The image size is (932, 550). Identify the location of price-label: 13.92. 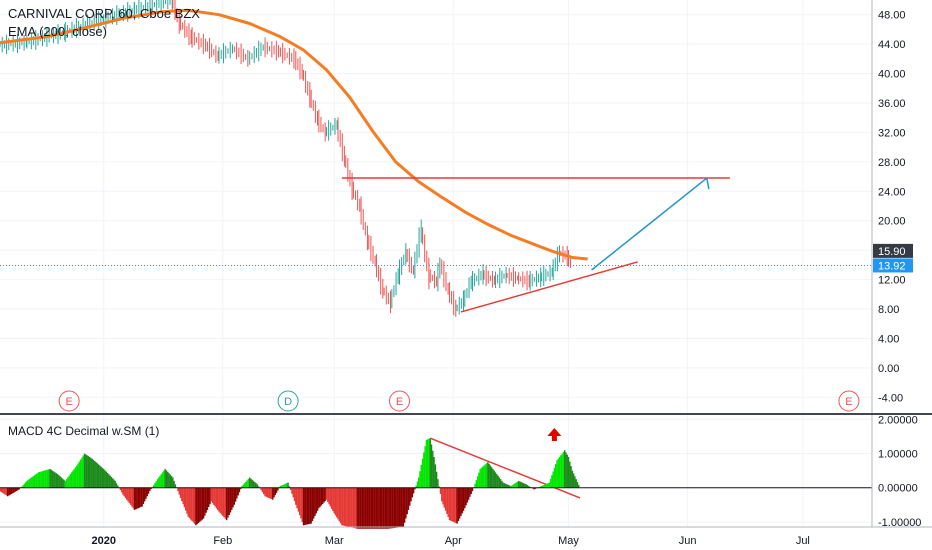
(892, 266).